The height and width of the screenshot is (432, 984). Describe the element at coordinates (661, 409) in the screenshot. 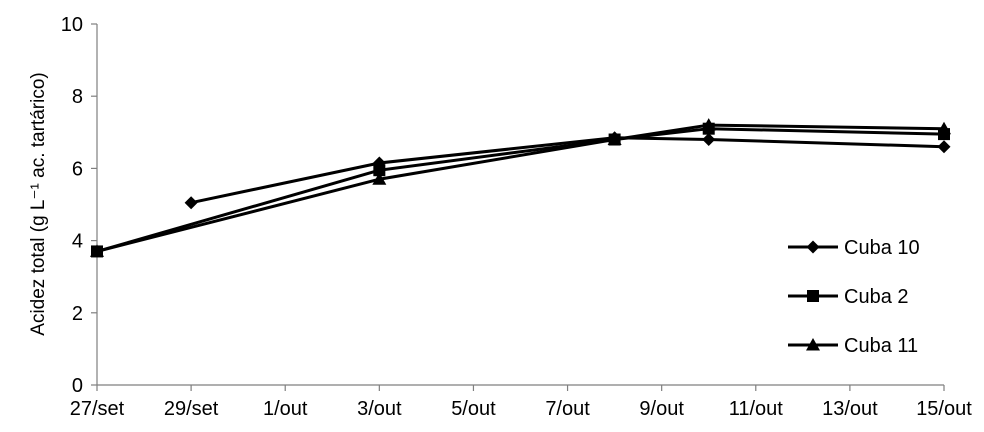

I see `x-tick-label: 9/out` at that location.